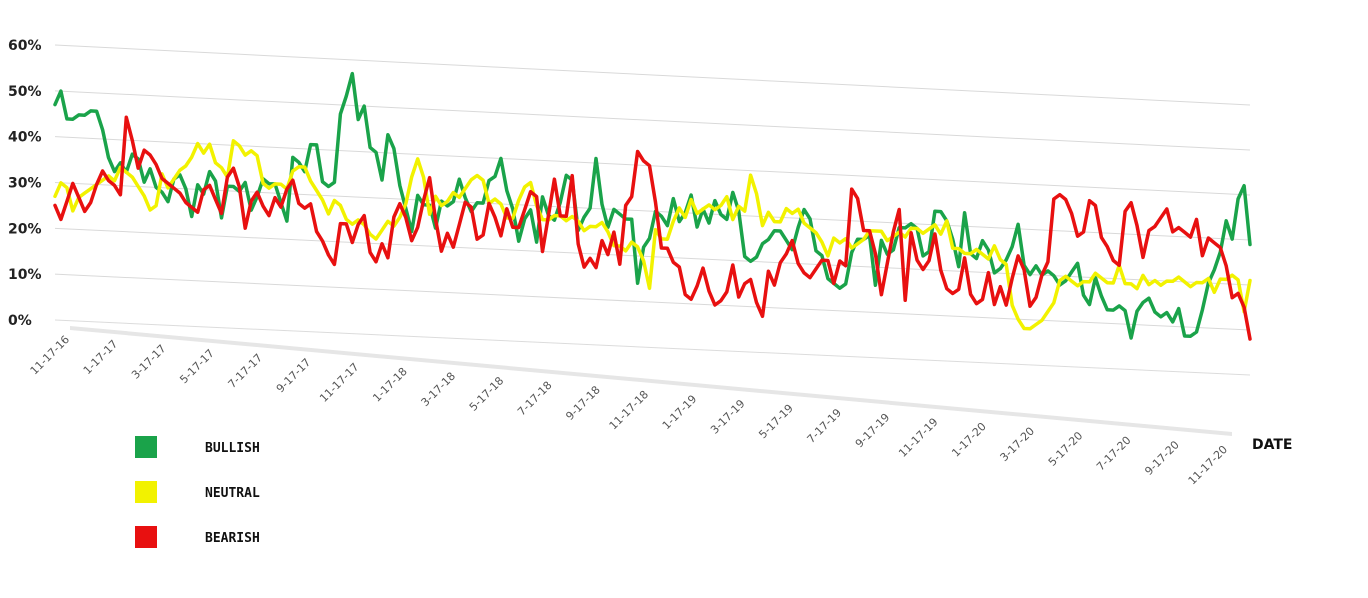 Image resolution: width=1368 pixels, height=598 pixels. Describe the element at coordinates (232, 493) in the screenshot. I see `legend-label-neutral: NEUTRAL` at that location.